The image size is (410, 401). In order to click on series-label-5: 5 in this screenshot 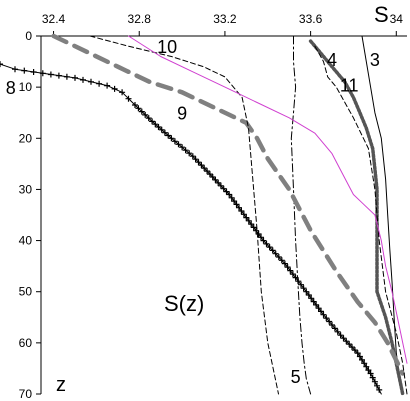, I will do `click(296, 377)`.